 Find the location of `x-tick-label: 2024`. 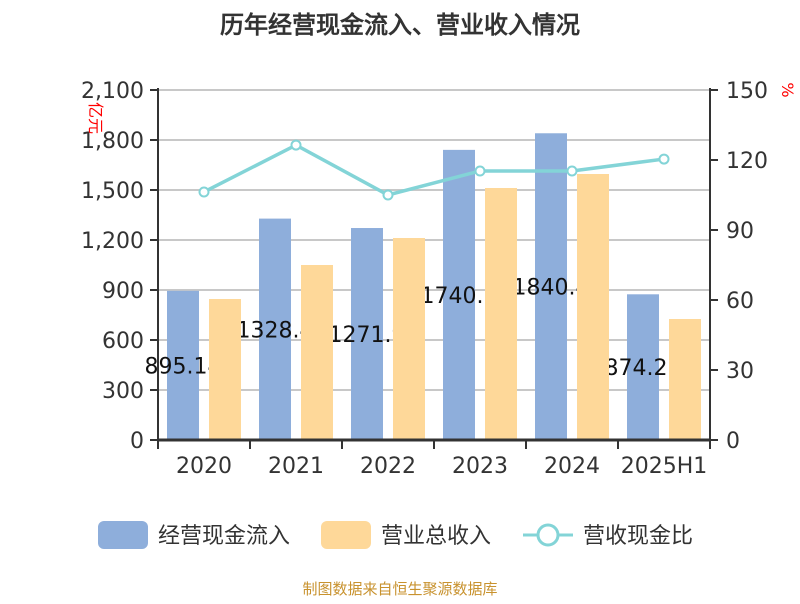

x-tick-label: 2024 is located at coordinates (572, 466).